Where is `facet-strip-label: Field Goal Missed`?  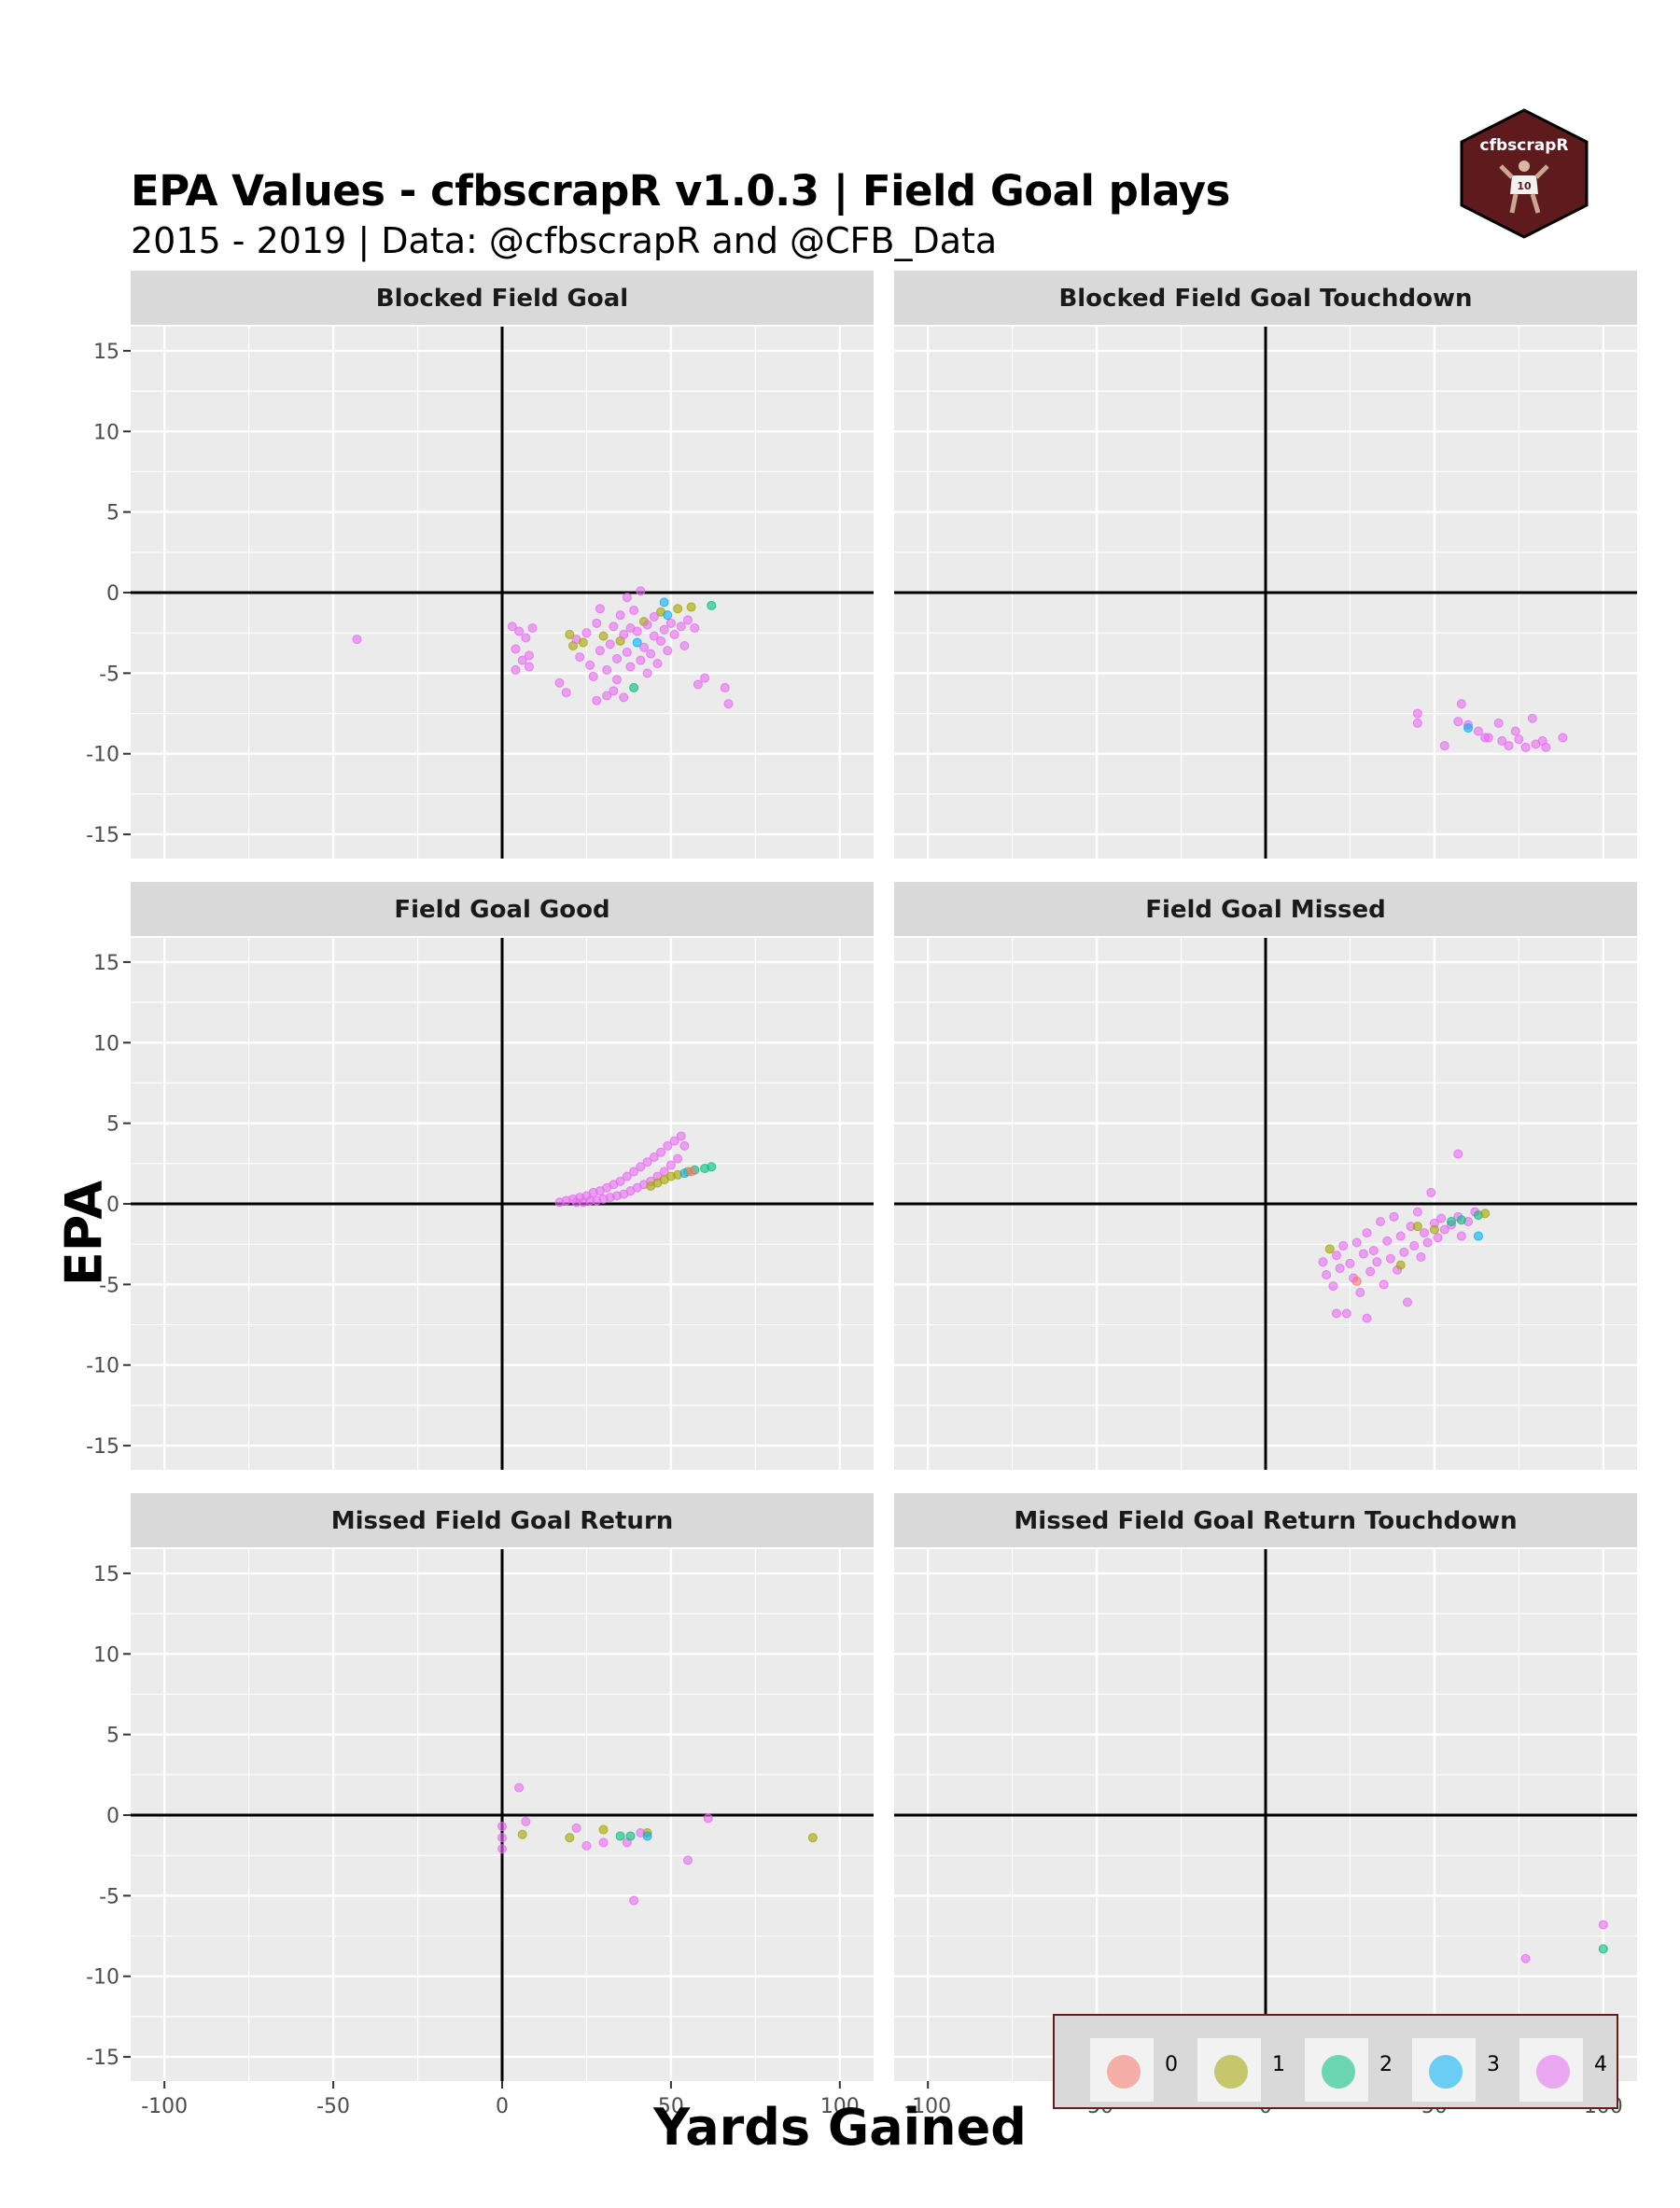
facet-strip-label: Field Goal Missed is located at coordinates (1265, 910).